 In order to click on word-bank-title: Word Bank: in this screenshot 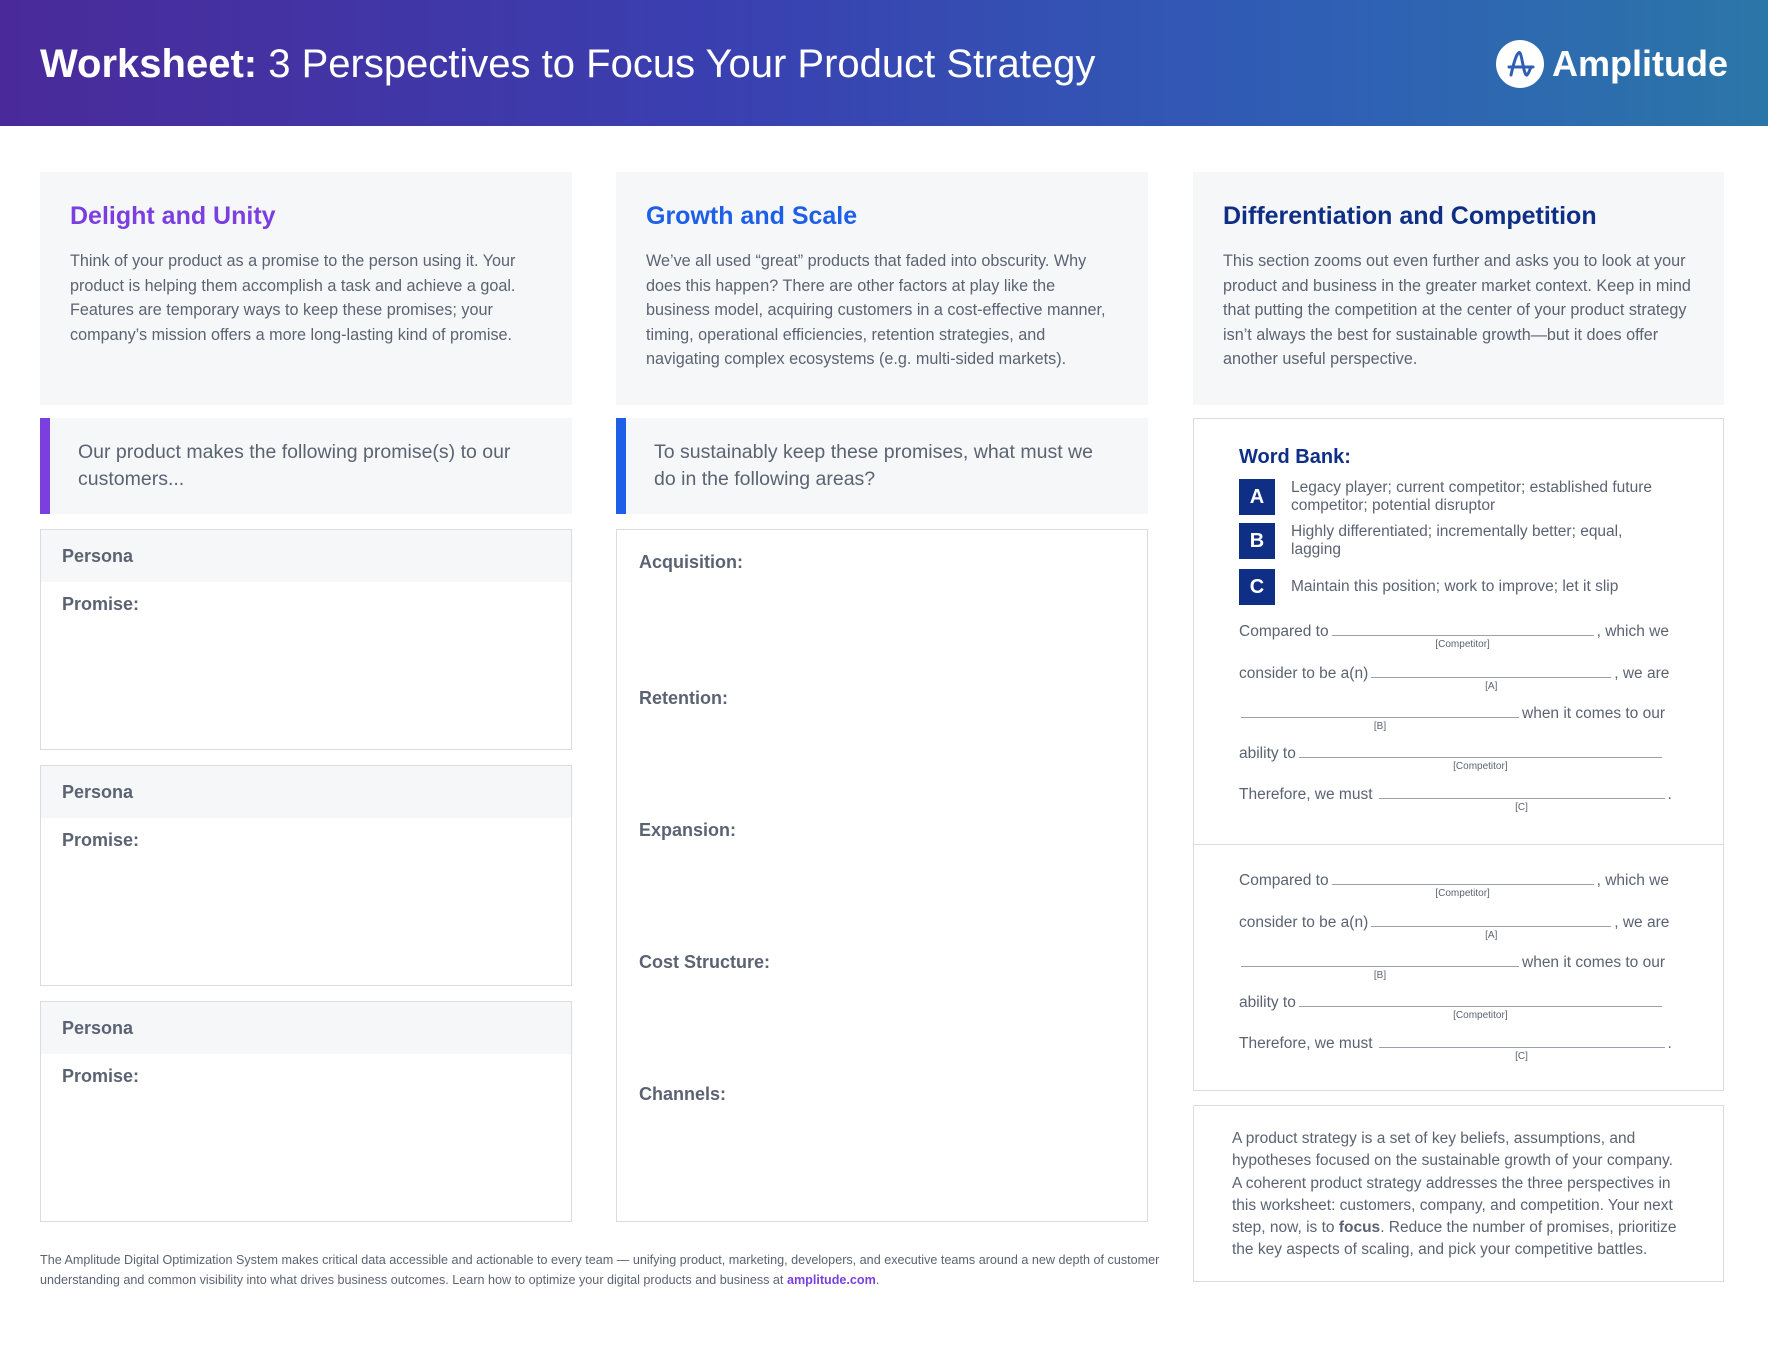, I will do `click(1295, 457)`.